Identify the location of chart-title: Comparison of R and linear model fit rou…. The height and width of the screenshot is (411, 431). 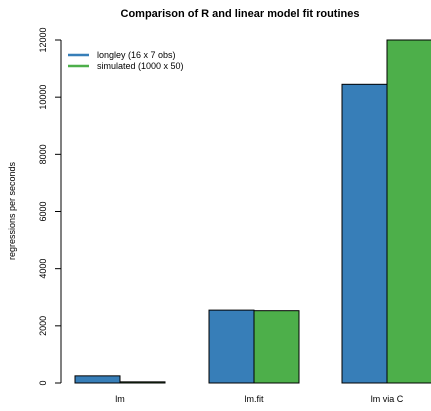
(240, 14).